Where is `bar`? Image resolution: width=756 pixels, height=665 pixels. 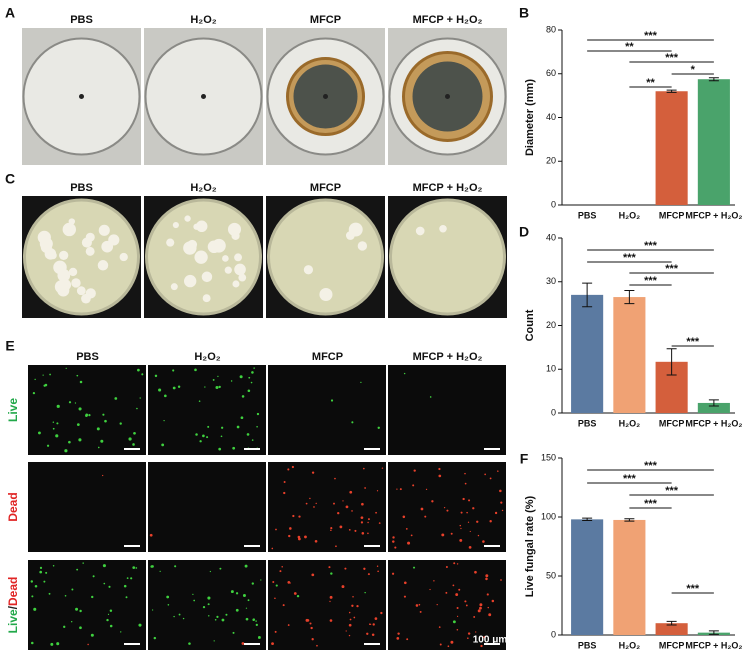 bar is located at coordinates (671, 629).